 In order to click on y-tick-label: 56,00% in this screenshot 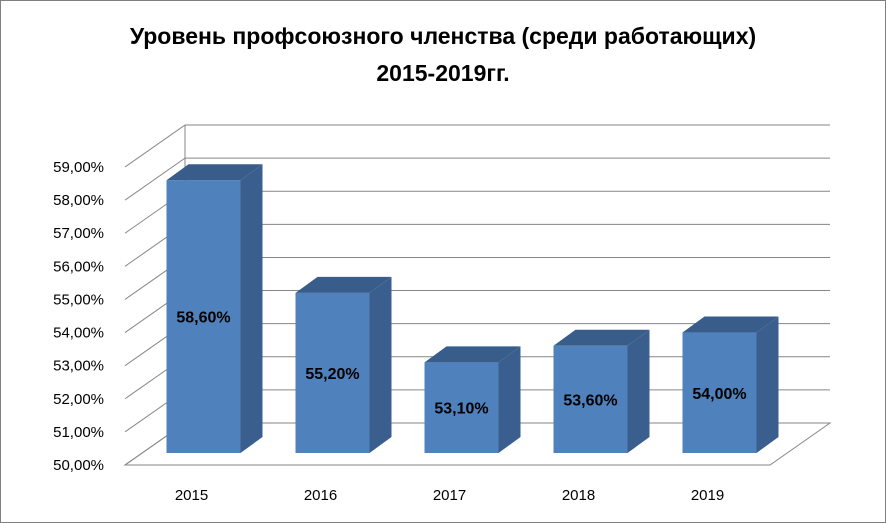, I will do `click(78, 266)`.